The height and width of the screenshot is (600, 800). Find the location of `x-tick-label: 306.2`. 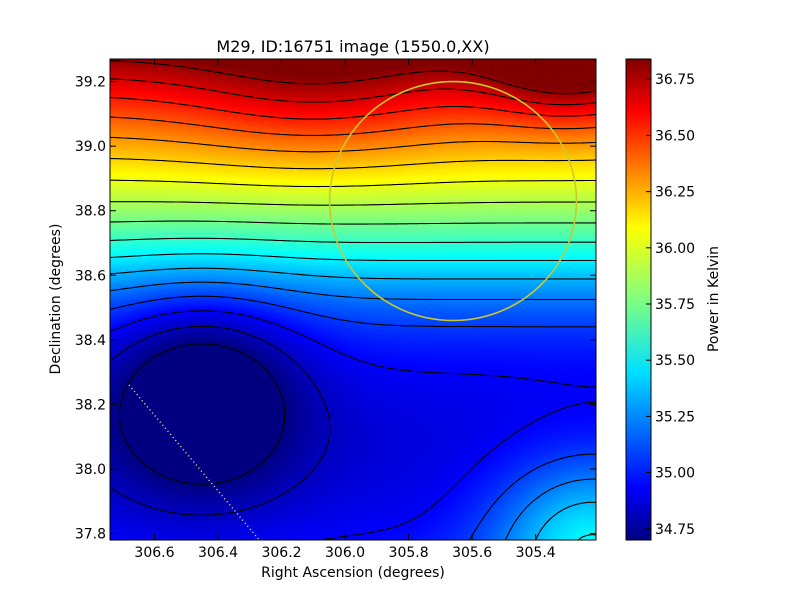

x-tick-label: 306.2 is located at coordinates (281, 553).